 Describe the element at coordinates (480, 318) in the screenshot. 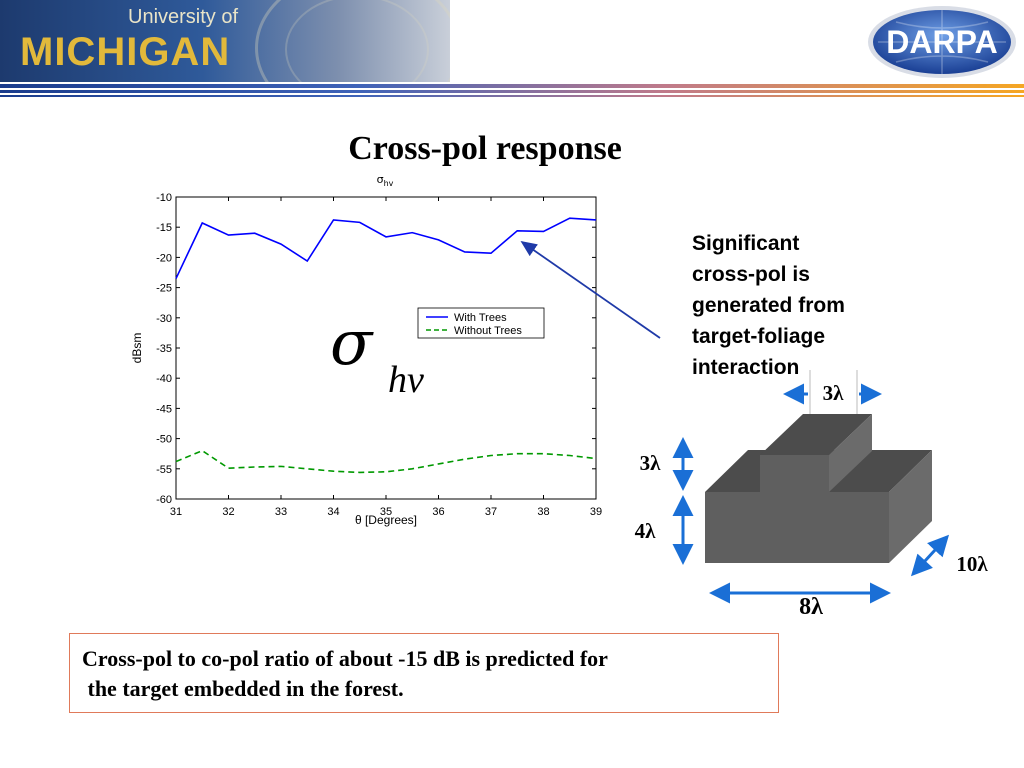

I see `legend-label: With Trees` at that location.